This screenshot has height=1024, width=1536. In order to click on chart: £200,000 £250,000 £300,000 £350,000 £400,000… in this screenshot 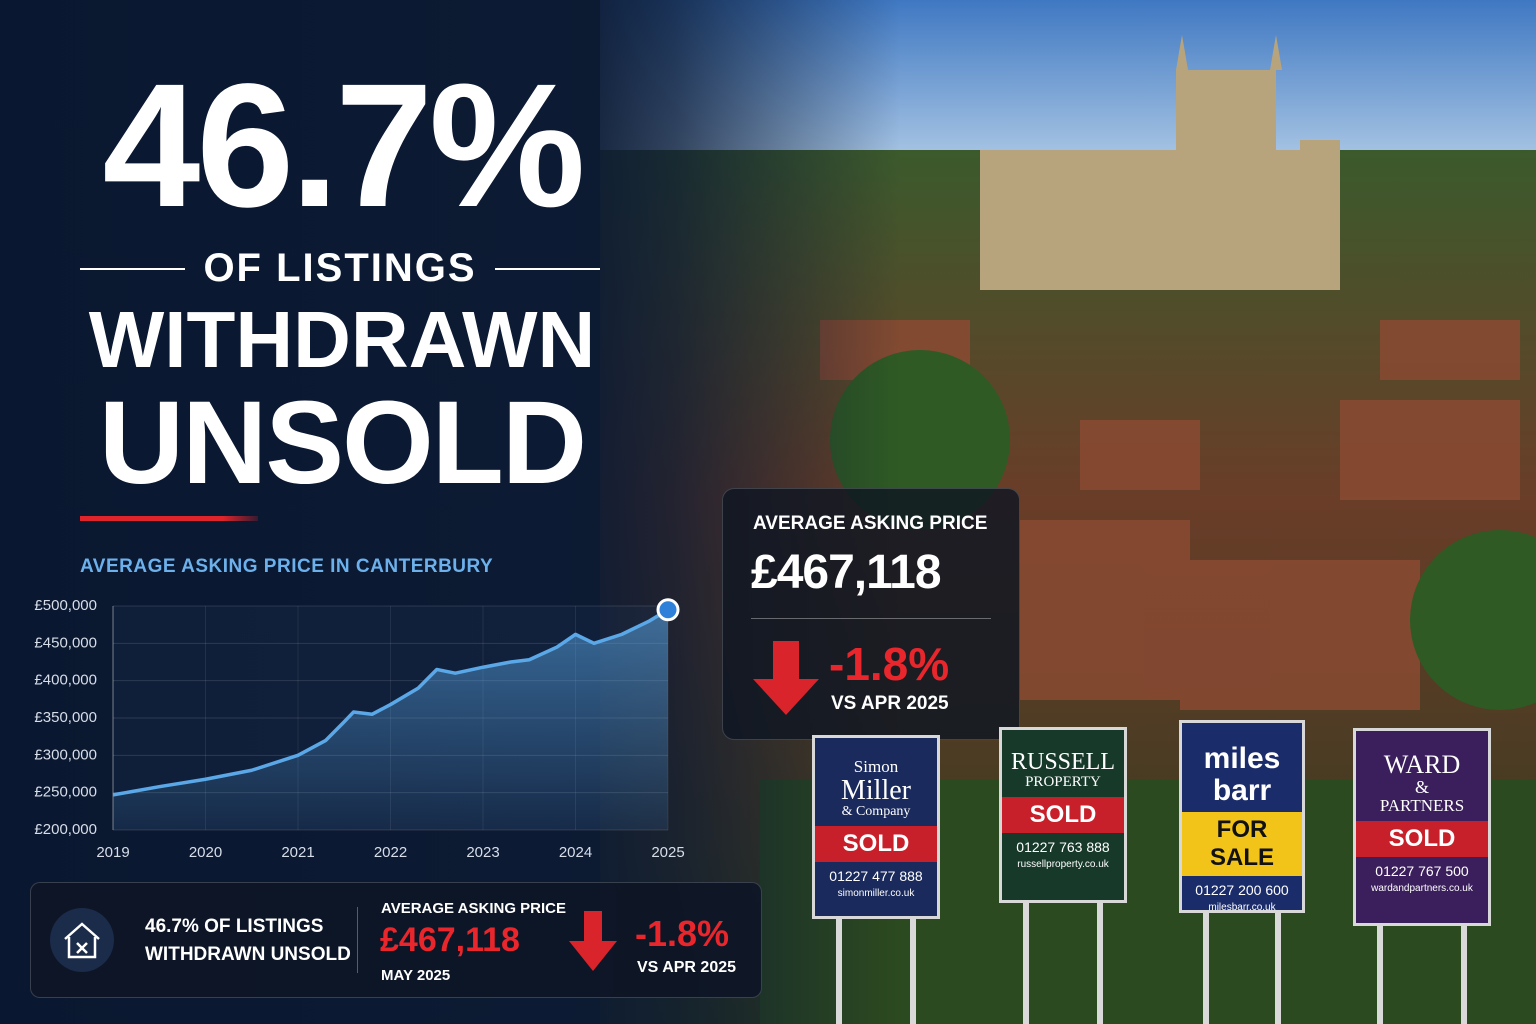, I will do `click(359, 729)`.